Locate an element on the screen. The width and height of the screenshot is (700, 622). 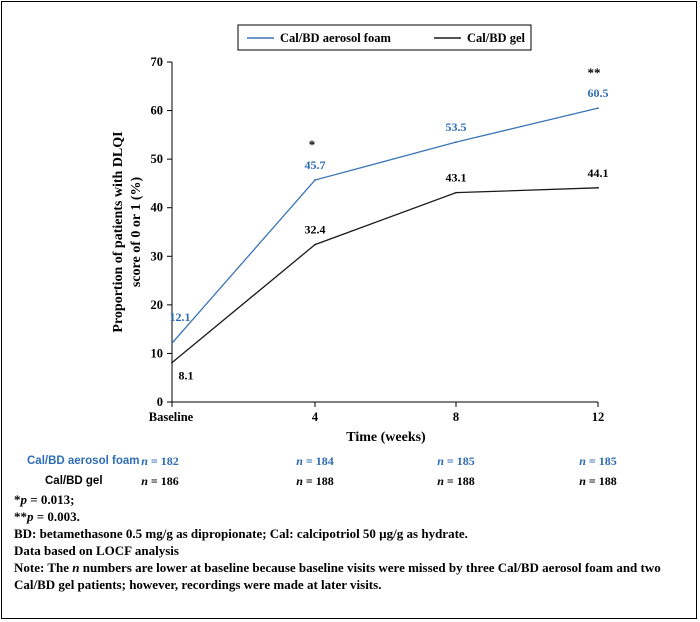
y-tick-label: 0 is located at coordinates (160, 402).